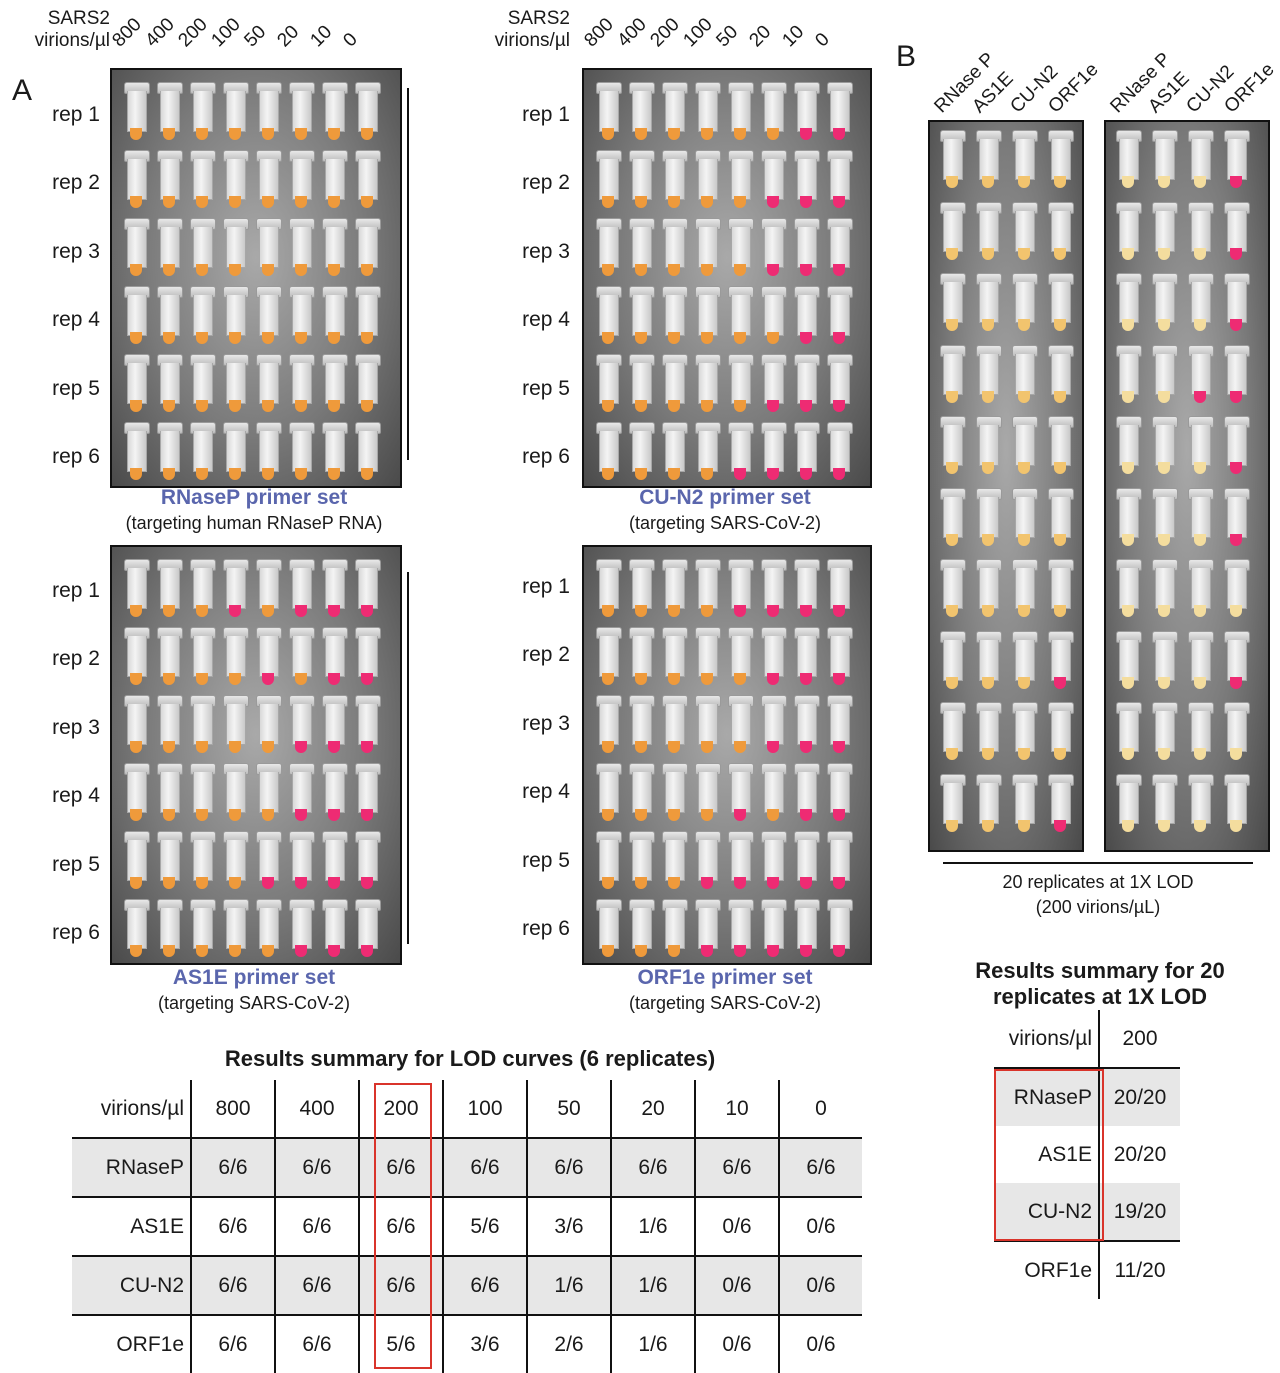  I want to click on panel-b-summary-title-line2: replicates at 1X LOD, so click(1100, 997).